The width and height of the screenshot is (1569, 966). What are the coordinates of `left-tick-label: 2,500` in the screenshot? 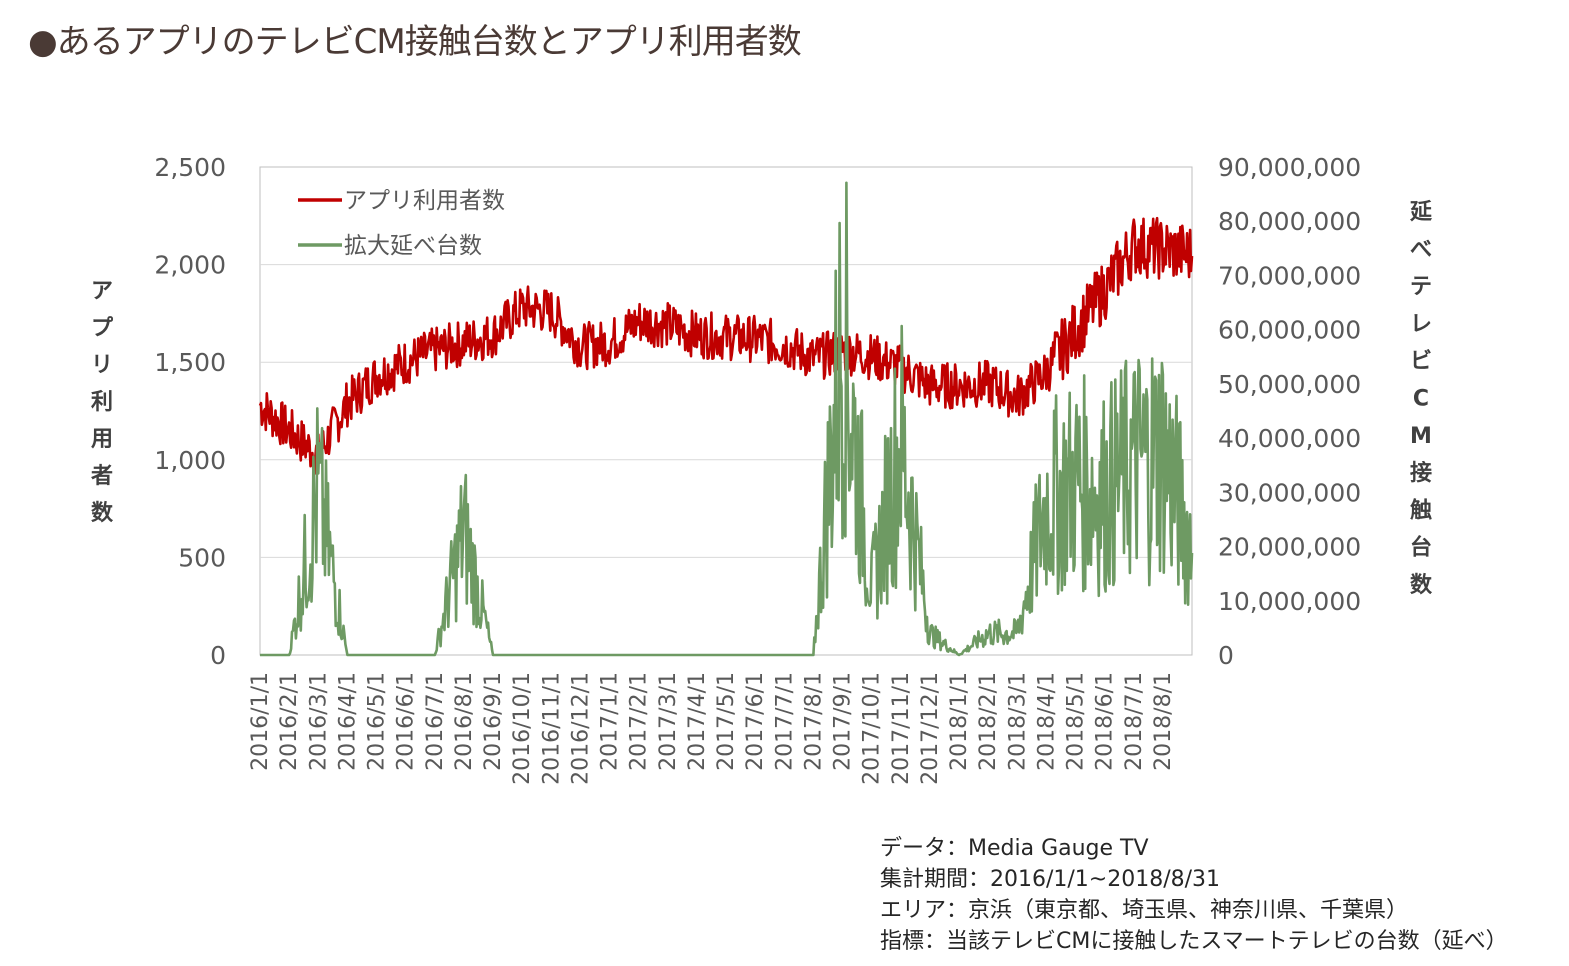 It's located at (190, 167).